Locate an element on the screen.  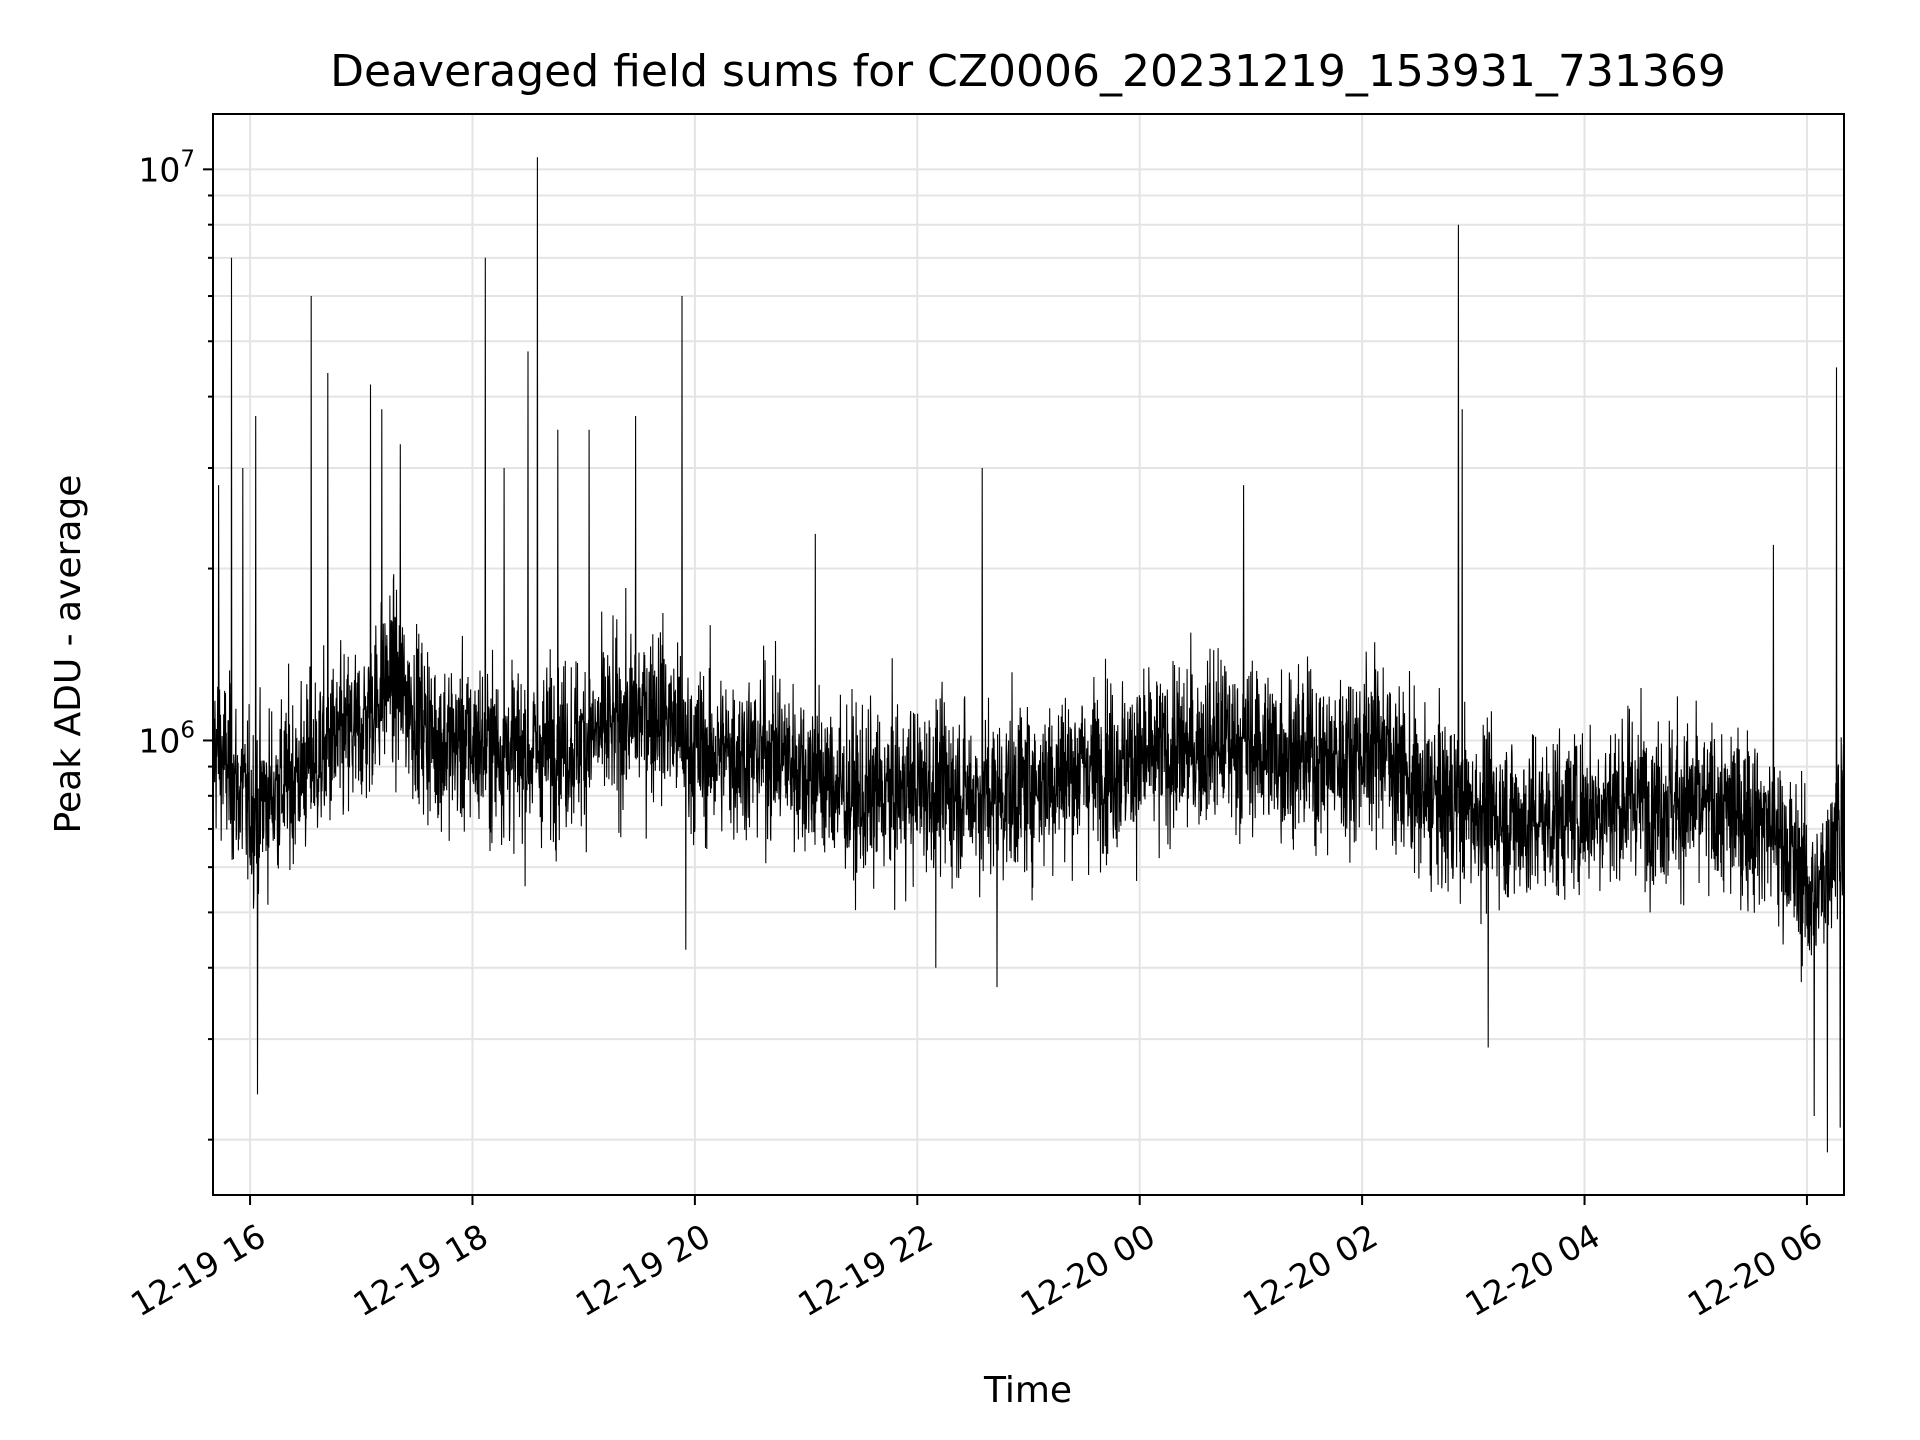
y-axis-label: Peak ADU - average is located at coordinates (68, 654).